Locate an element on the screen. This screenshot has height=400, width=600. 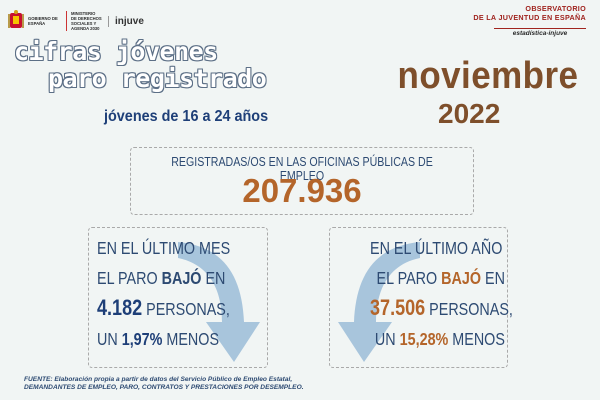
monthly-number: 4.182 is located at coordinates (120, 307).